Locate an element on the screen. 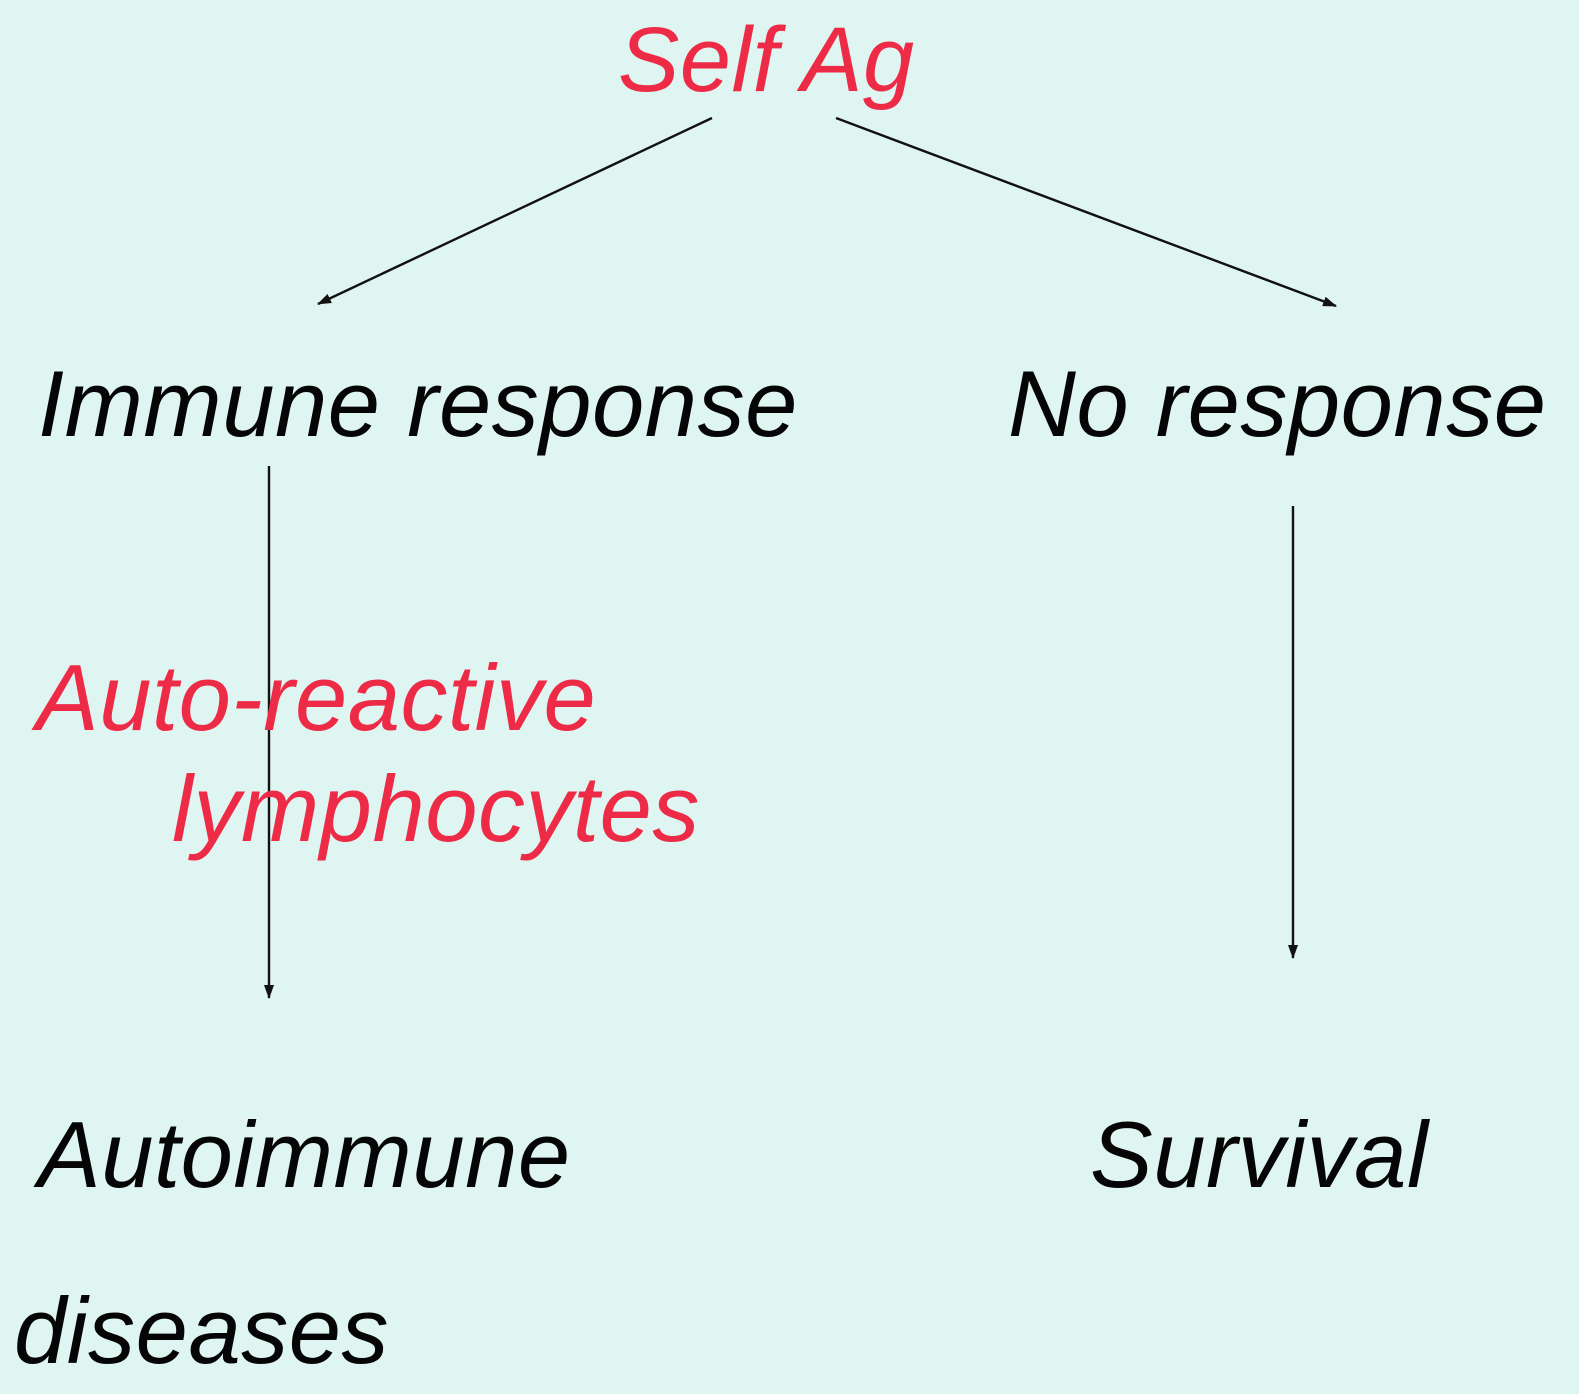 The image size is (1579, 1394). survival-label: Survival is located at coordinates (1259, 1154).